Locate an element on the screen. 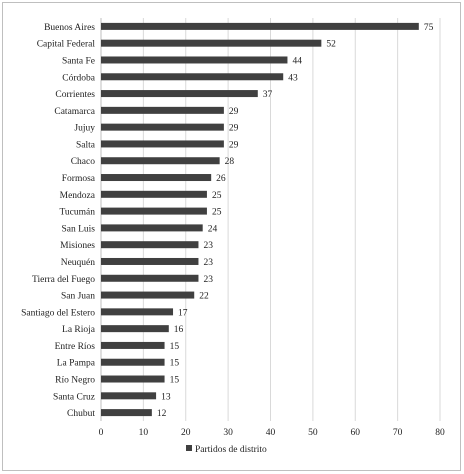  category-label: Capital Federal is located at coordinates (66, 45).